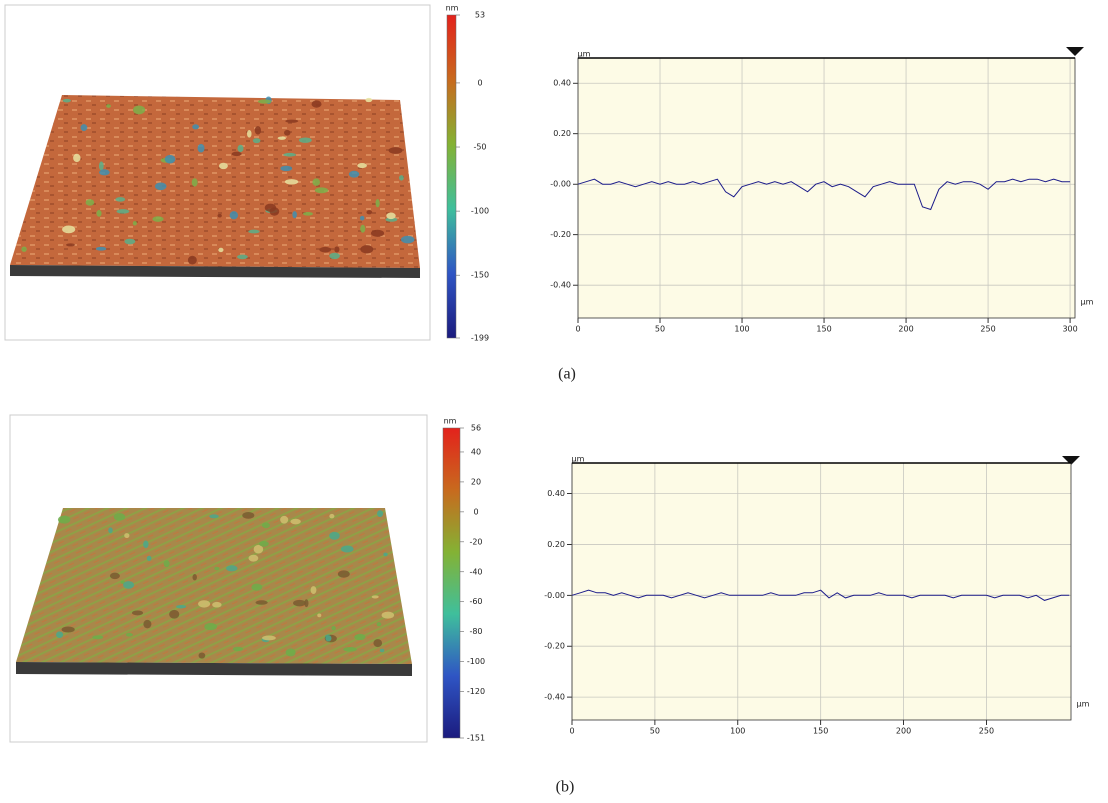 The width and height of the screenshot is (1108, 803). What do you see at coordinates (655, 731) in the screenshot?
I see `x-tick-label: 50` at bounding box center [655, 731].